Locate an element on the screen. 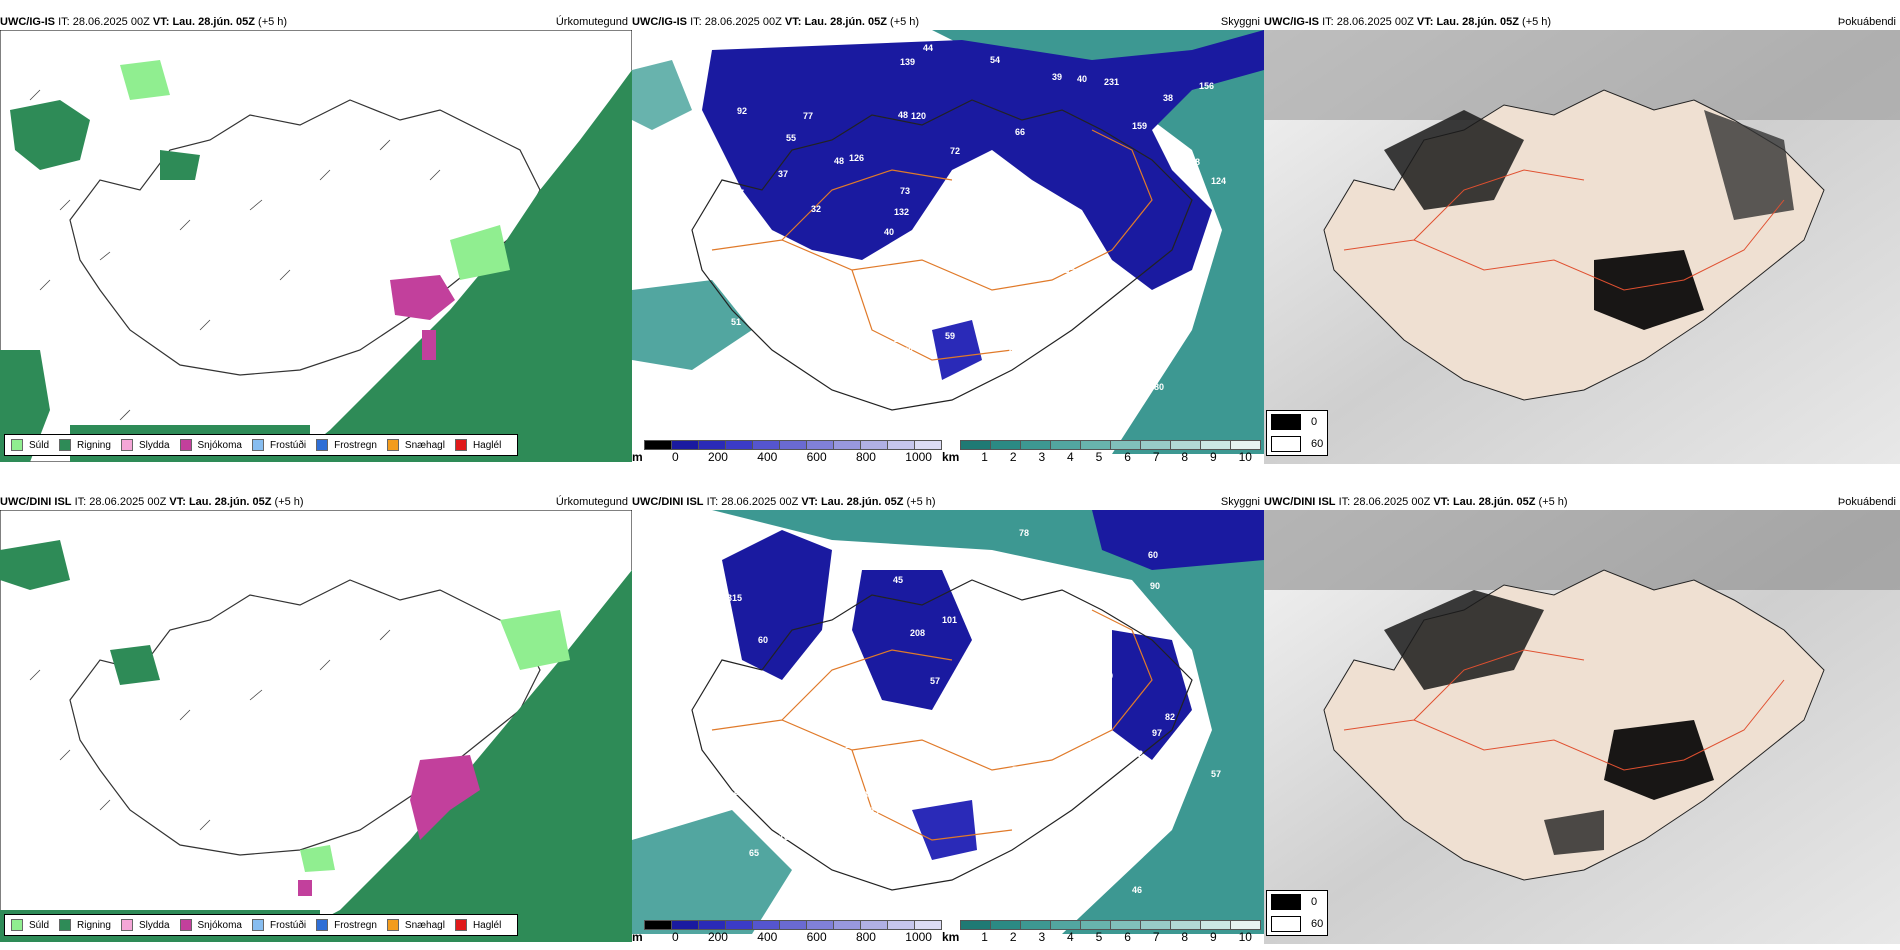  cloudbase-value: 53 is located at coordinates (874, 811).